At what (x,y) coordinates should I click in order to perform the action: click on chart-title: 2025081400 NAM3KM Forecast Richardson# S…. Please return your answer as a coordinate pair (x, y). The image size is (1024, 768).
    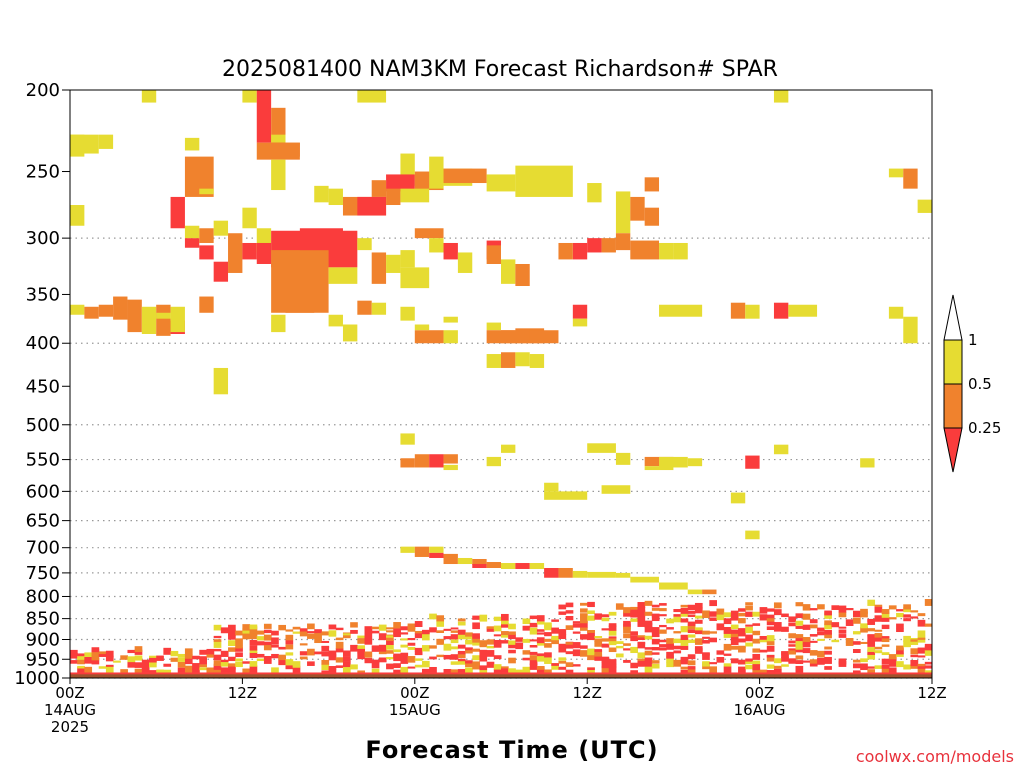
    Looking at the image, I should click on (500, 69).